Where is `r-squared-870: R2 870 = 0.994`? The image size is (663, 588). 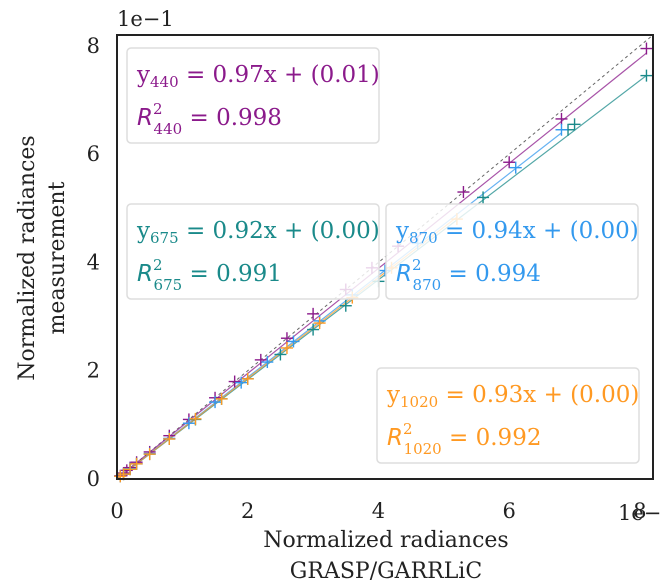 r-squared-870: R2 870 = 0.994 is located at coordinates (468, 275).